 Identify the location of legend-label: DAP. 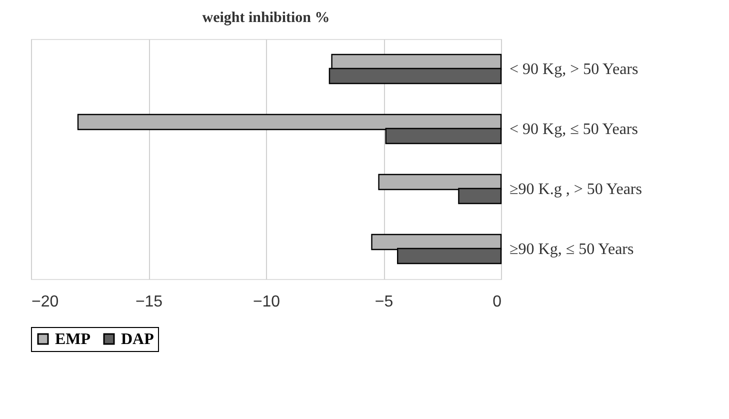
(137, 339).